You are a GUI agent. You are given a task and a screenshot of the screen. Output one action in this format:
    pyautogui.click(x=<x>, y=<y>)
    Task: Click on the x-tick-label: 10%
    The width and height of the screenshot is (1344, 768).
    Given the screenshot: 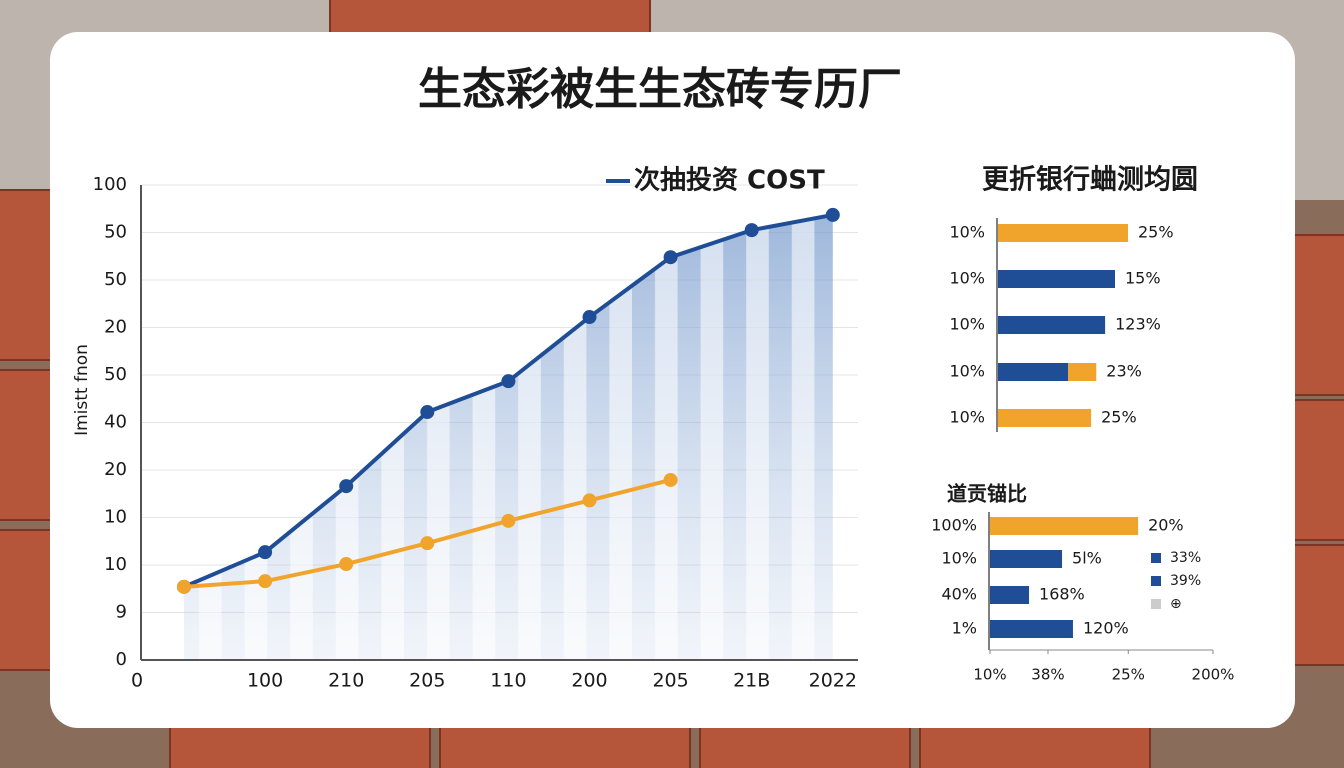 What is the action you would take?
    pyautogui.click(x=989, y=675)
    